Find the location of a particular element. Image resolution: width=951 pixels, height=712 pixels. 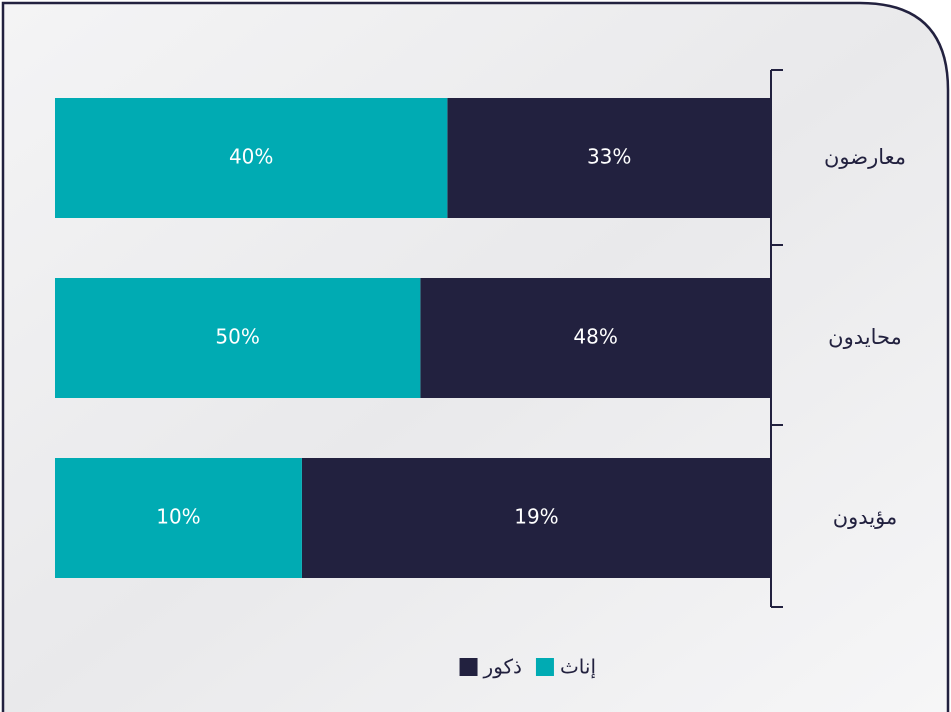

bar-value-label: 48% is located at coordinates (595, 337).